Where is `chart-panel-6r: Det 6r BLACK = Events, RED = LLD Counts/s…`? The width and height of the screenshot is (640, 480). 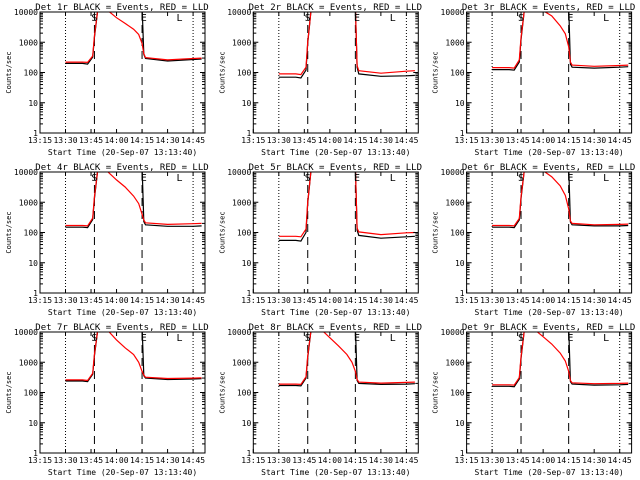 chart-panel-6r: Det 6r BLACK = Events, RED = LLD Counts/s… is located at coordinates (534, 240).